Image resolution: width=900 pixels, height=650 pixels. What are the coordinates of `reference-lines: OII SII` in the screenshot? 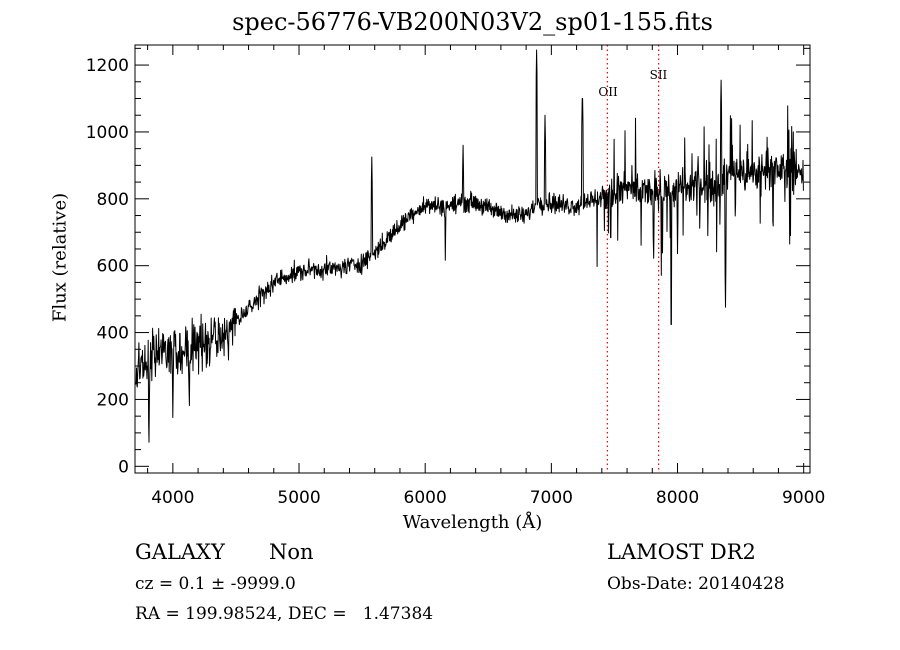 It's located at (633, 259).